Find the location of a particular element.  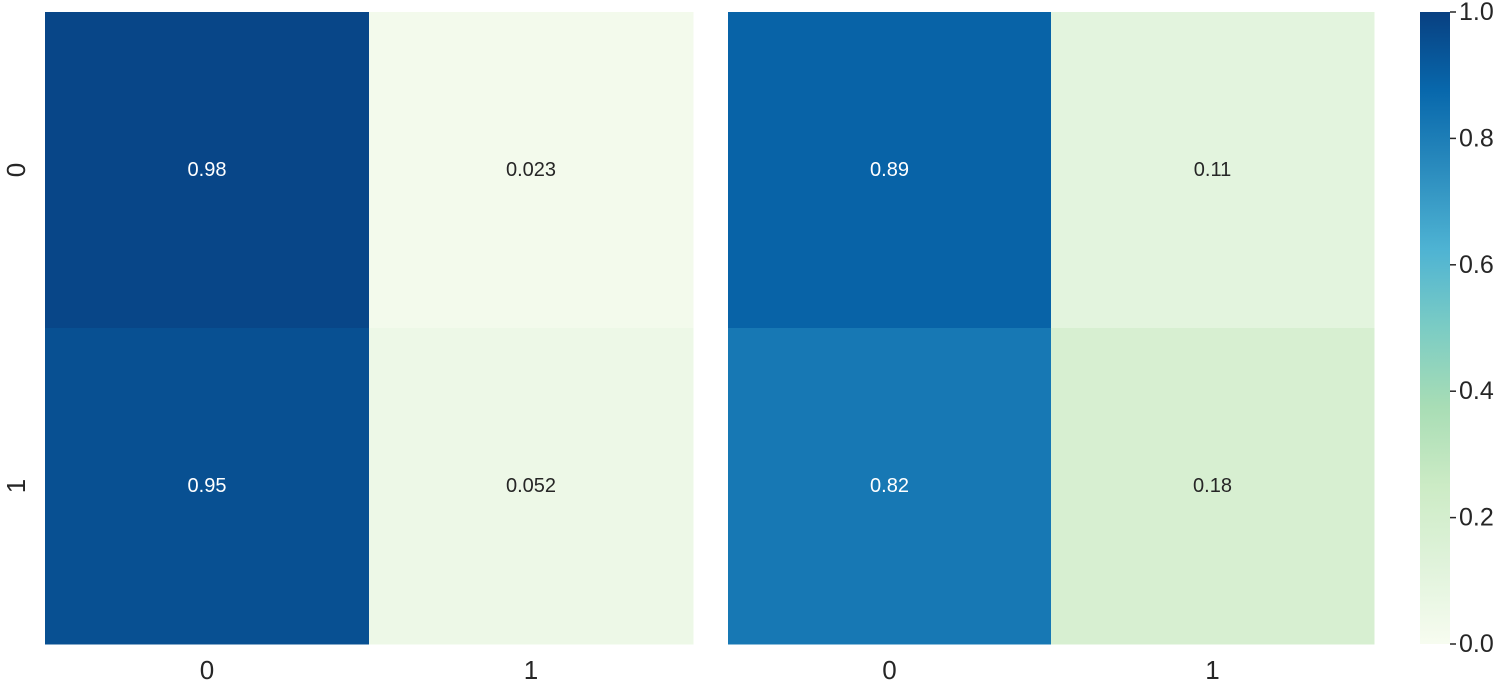

colorbar-tick-label-1: 0.2 is located at coordinates (1476, 518).